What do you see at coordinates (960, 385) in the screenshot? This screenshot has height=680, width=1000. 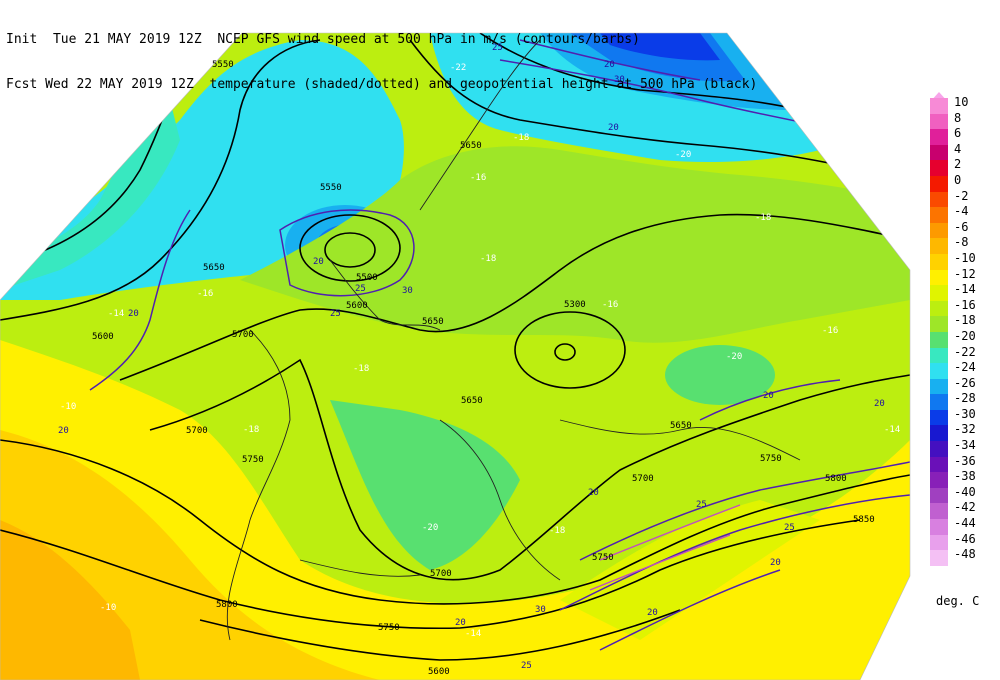 I see `colorbar-level: -26` at bounding box center [960, 385].